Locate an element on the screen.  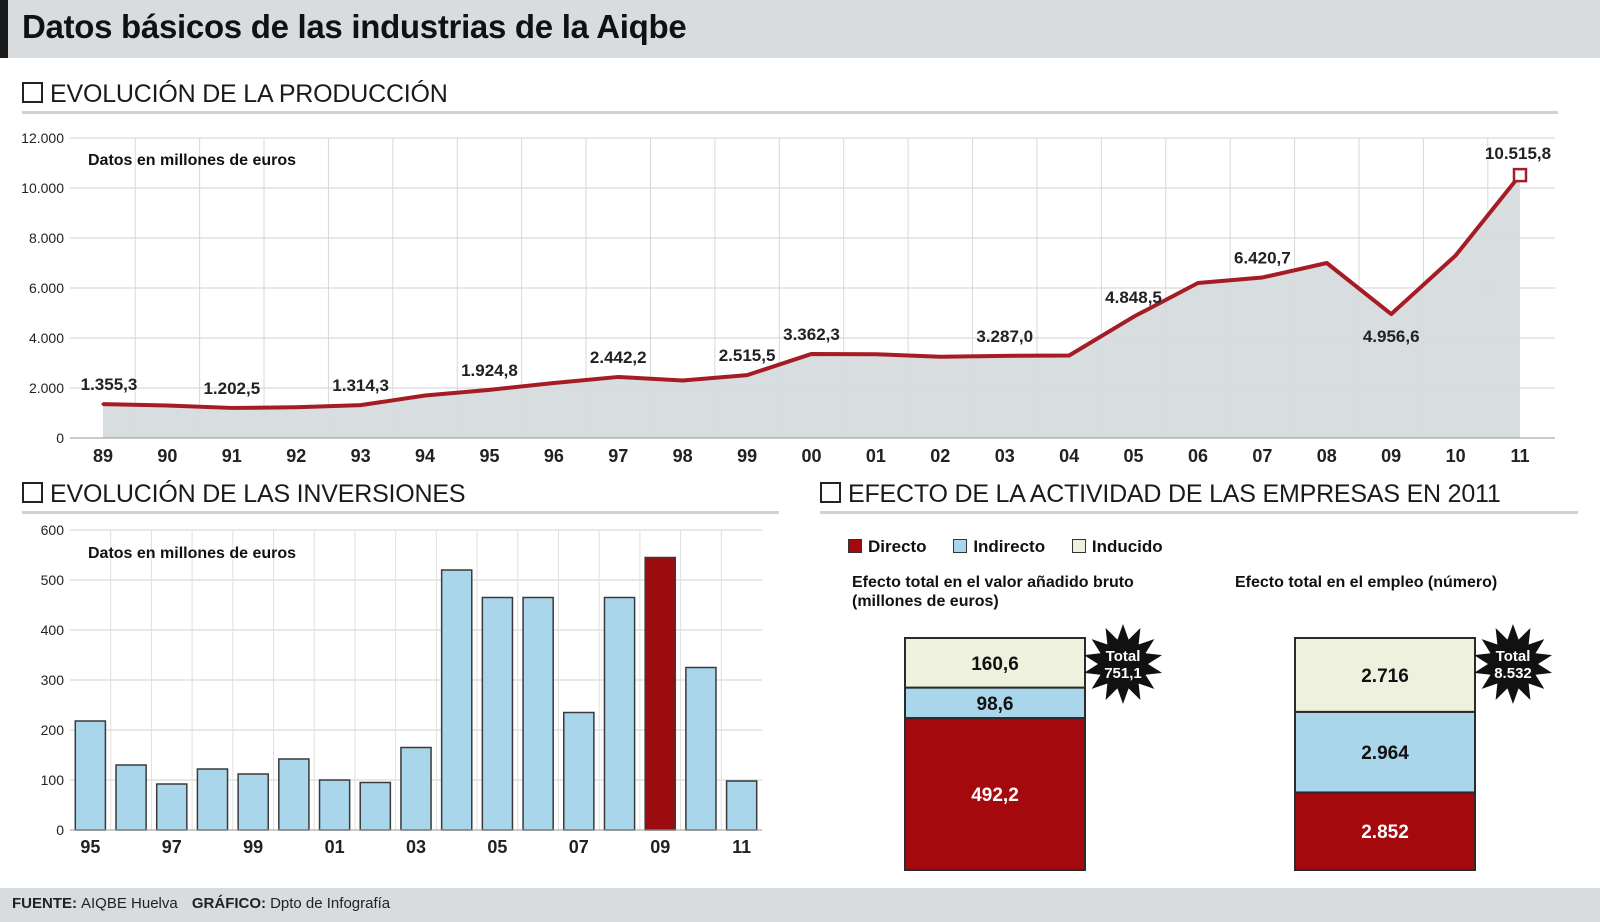
data-label-05: 4.848,5 is located at coordinates (1133, 297).